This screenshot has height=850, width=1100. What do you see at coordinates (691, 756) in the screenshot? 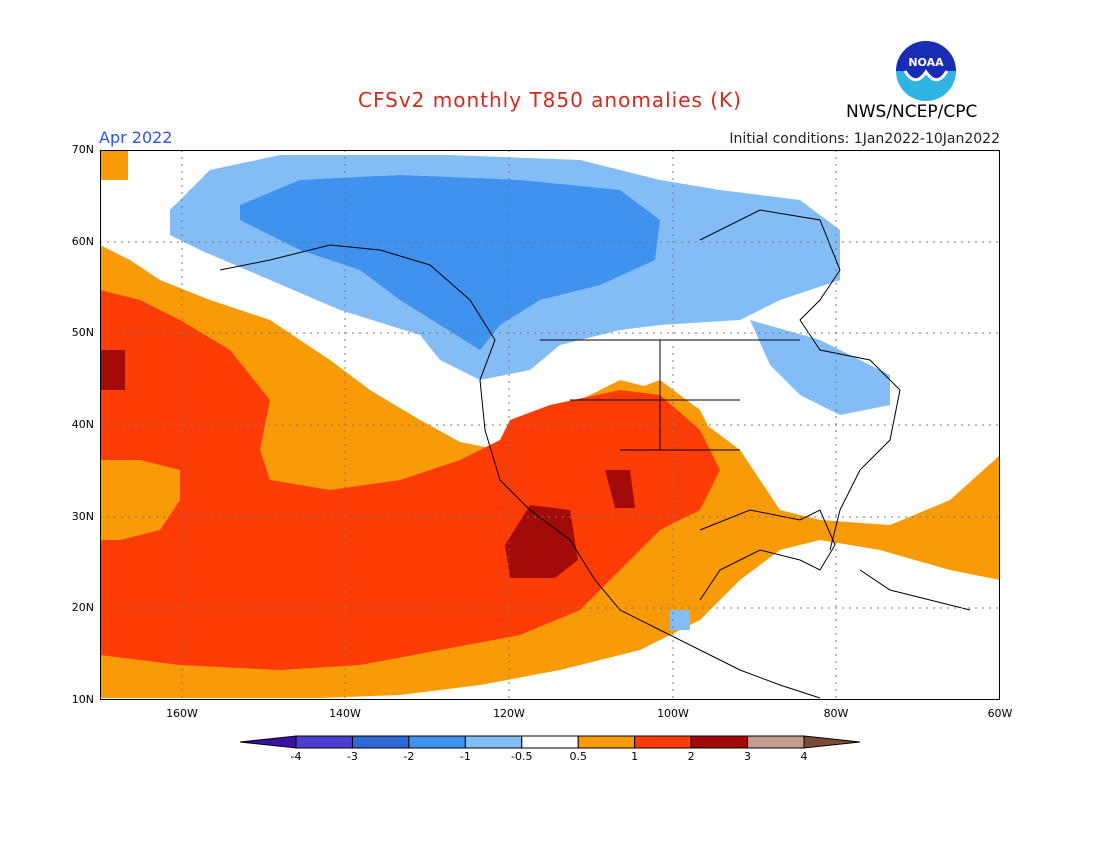
I see `colorbar-label: 2` at bounding box center [691, 756].